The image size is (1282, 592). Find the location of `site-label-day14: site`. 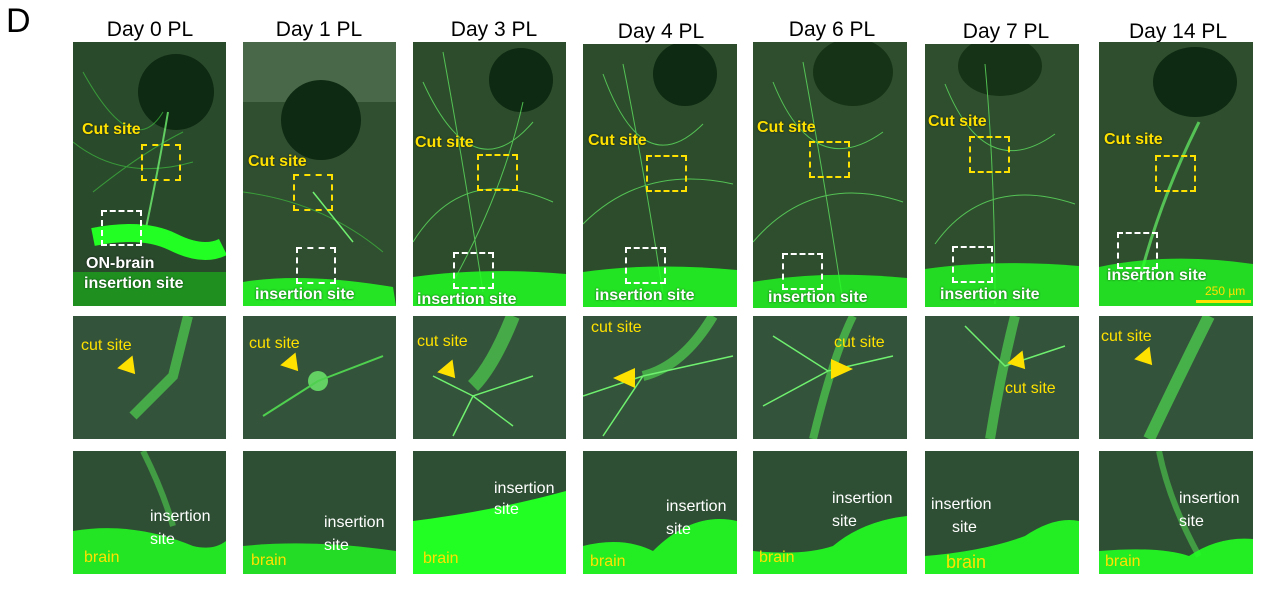

site-label-day14: site is located at coordinates (1191, 521).